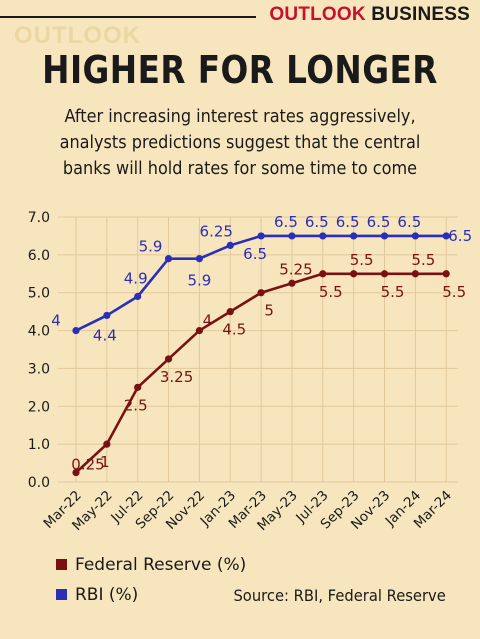  Describe the element at coordinates (39, 256) in the screenshot. I see `y-tick-label: 6.0` at that location.